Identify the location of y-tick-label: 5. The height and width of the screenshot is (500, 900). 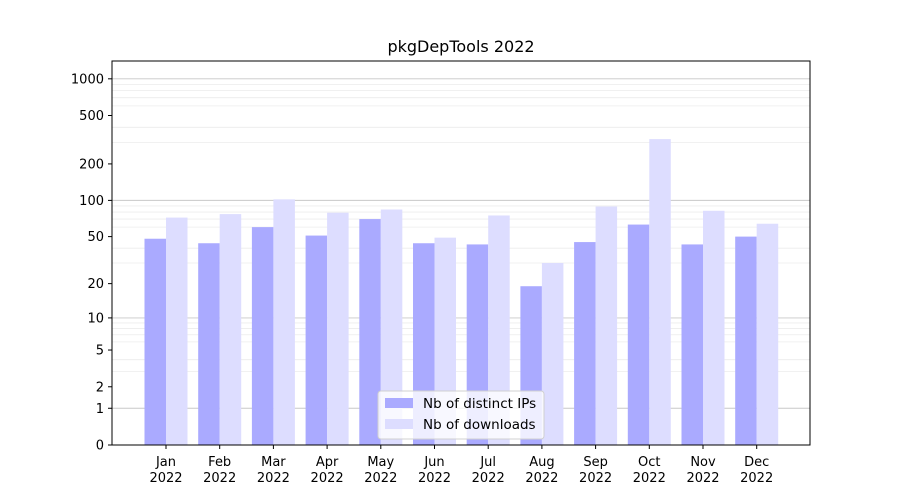
(100, 351).